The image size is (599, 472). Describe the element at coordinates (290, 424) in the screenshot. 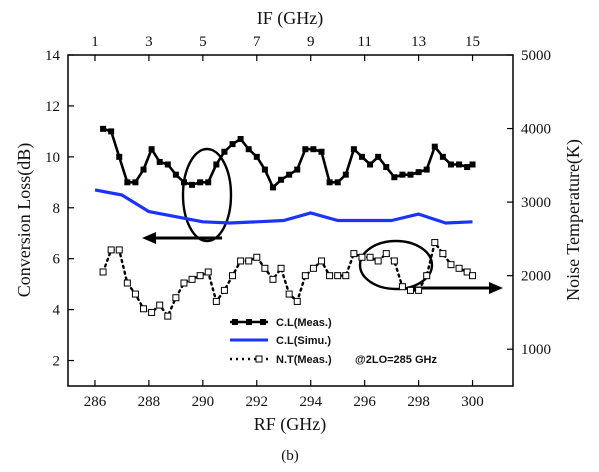

I see `x-axis-title: RF (GHz)` at that location.